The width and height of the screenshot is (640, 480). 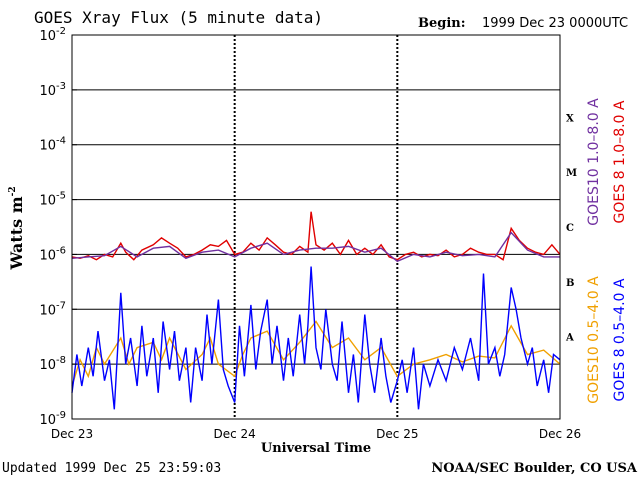 What do you see at coordinates (560, 434) in the screenshot?
I see `x-tick-label-3: Dec 26` at bounding box center [560, 434].